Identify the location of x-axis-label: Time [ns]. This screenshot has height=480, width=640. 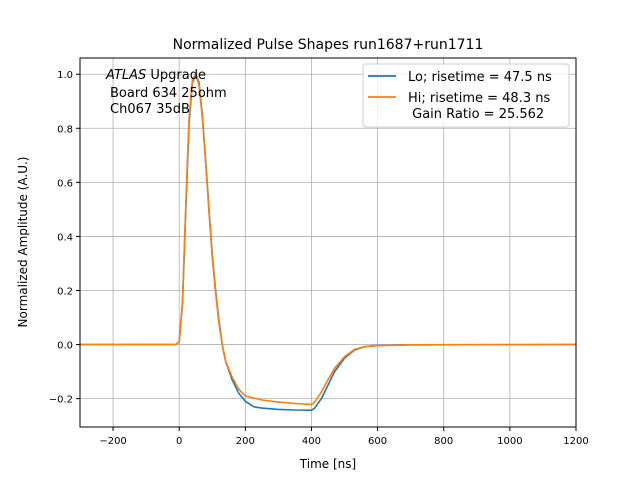
(327, 464).